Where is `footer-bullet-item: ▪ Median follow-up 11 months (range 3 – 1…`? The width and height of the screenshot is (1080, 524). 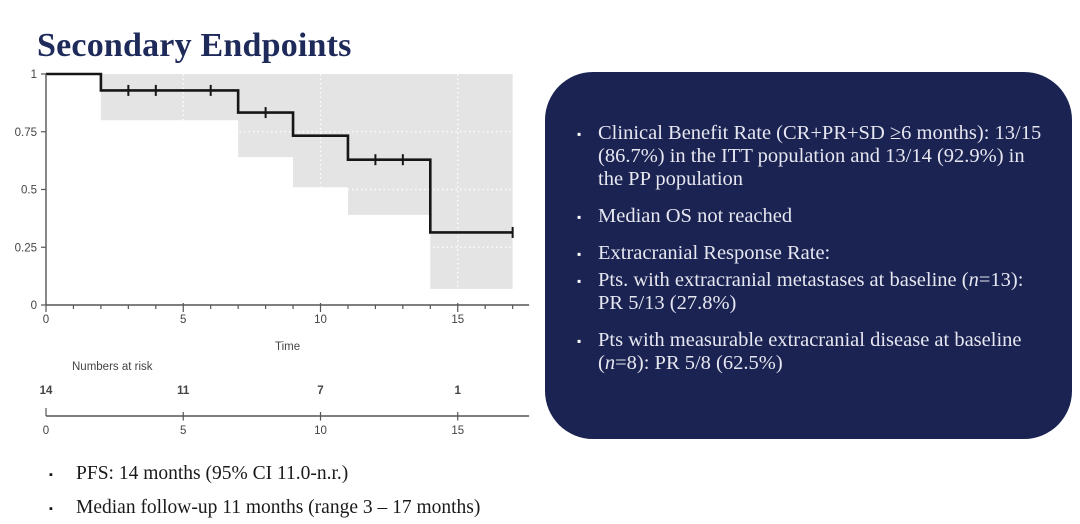 footer-bullet-item: ▪ Median follow-up 11 months (range 3 – 1… is located at coordinates (309, 508).